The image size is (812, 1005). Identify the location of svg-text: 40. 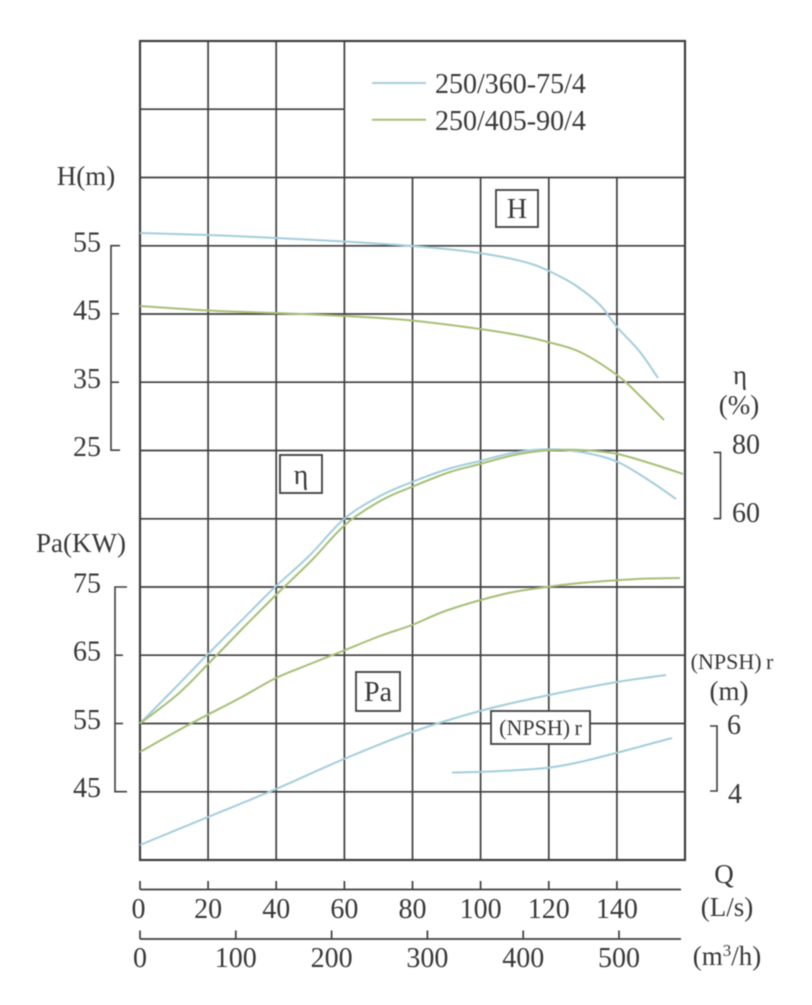
(276, 909).